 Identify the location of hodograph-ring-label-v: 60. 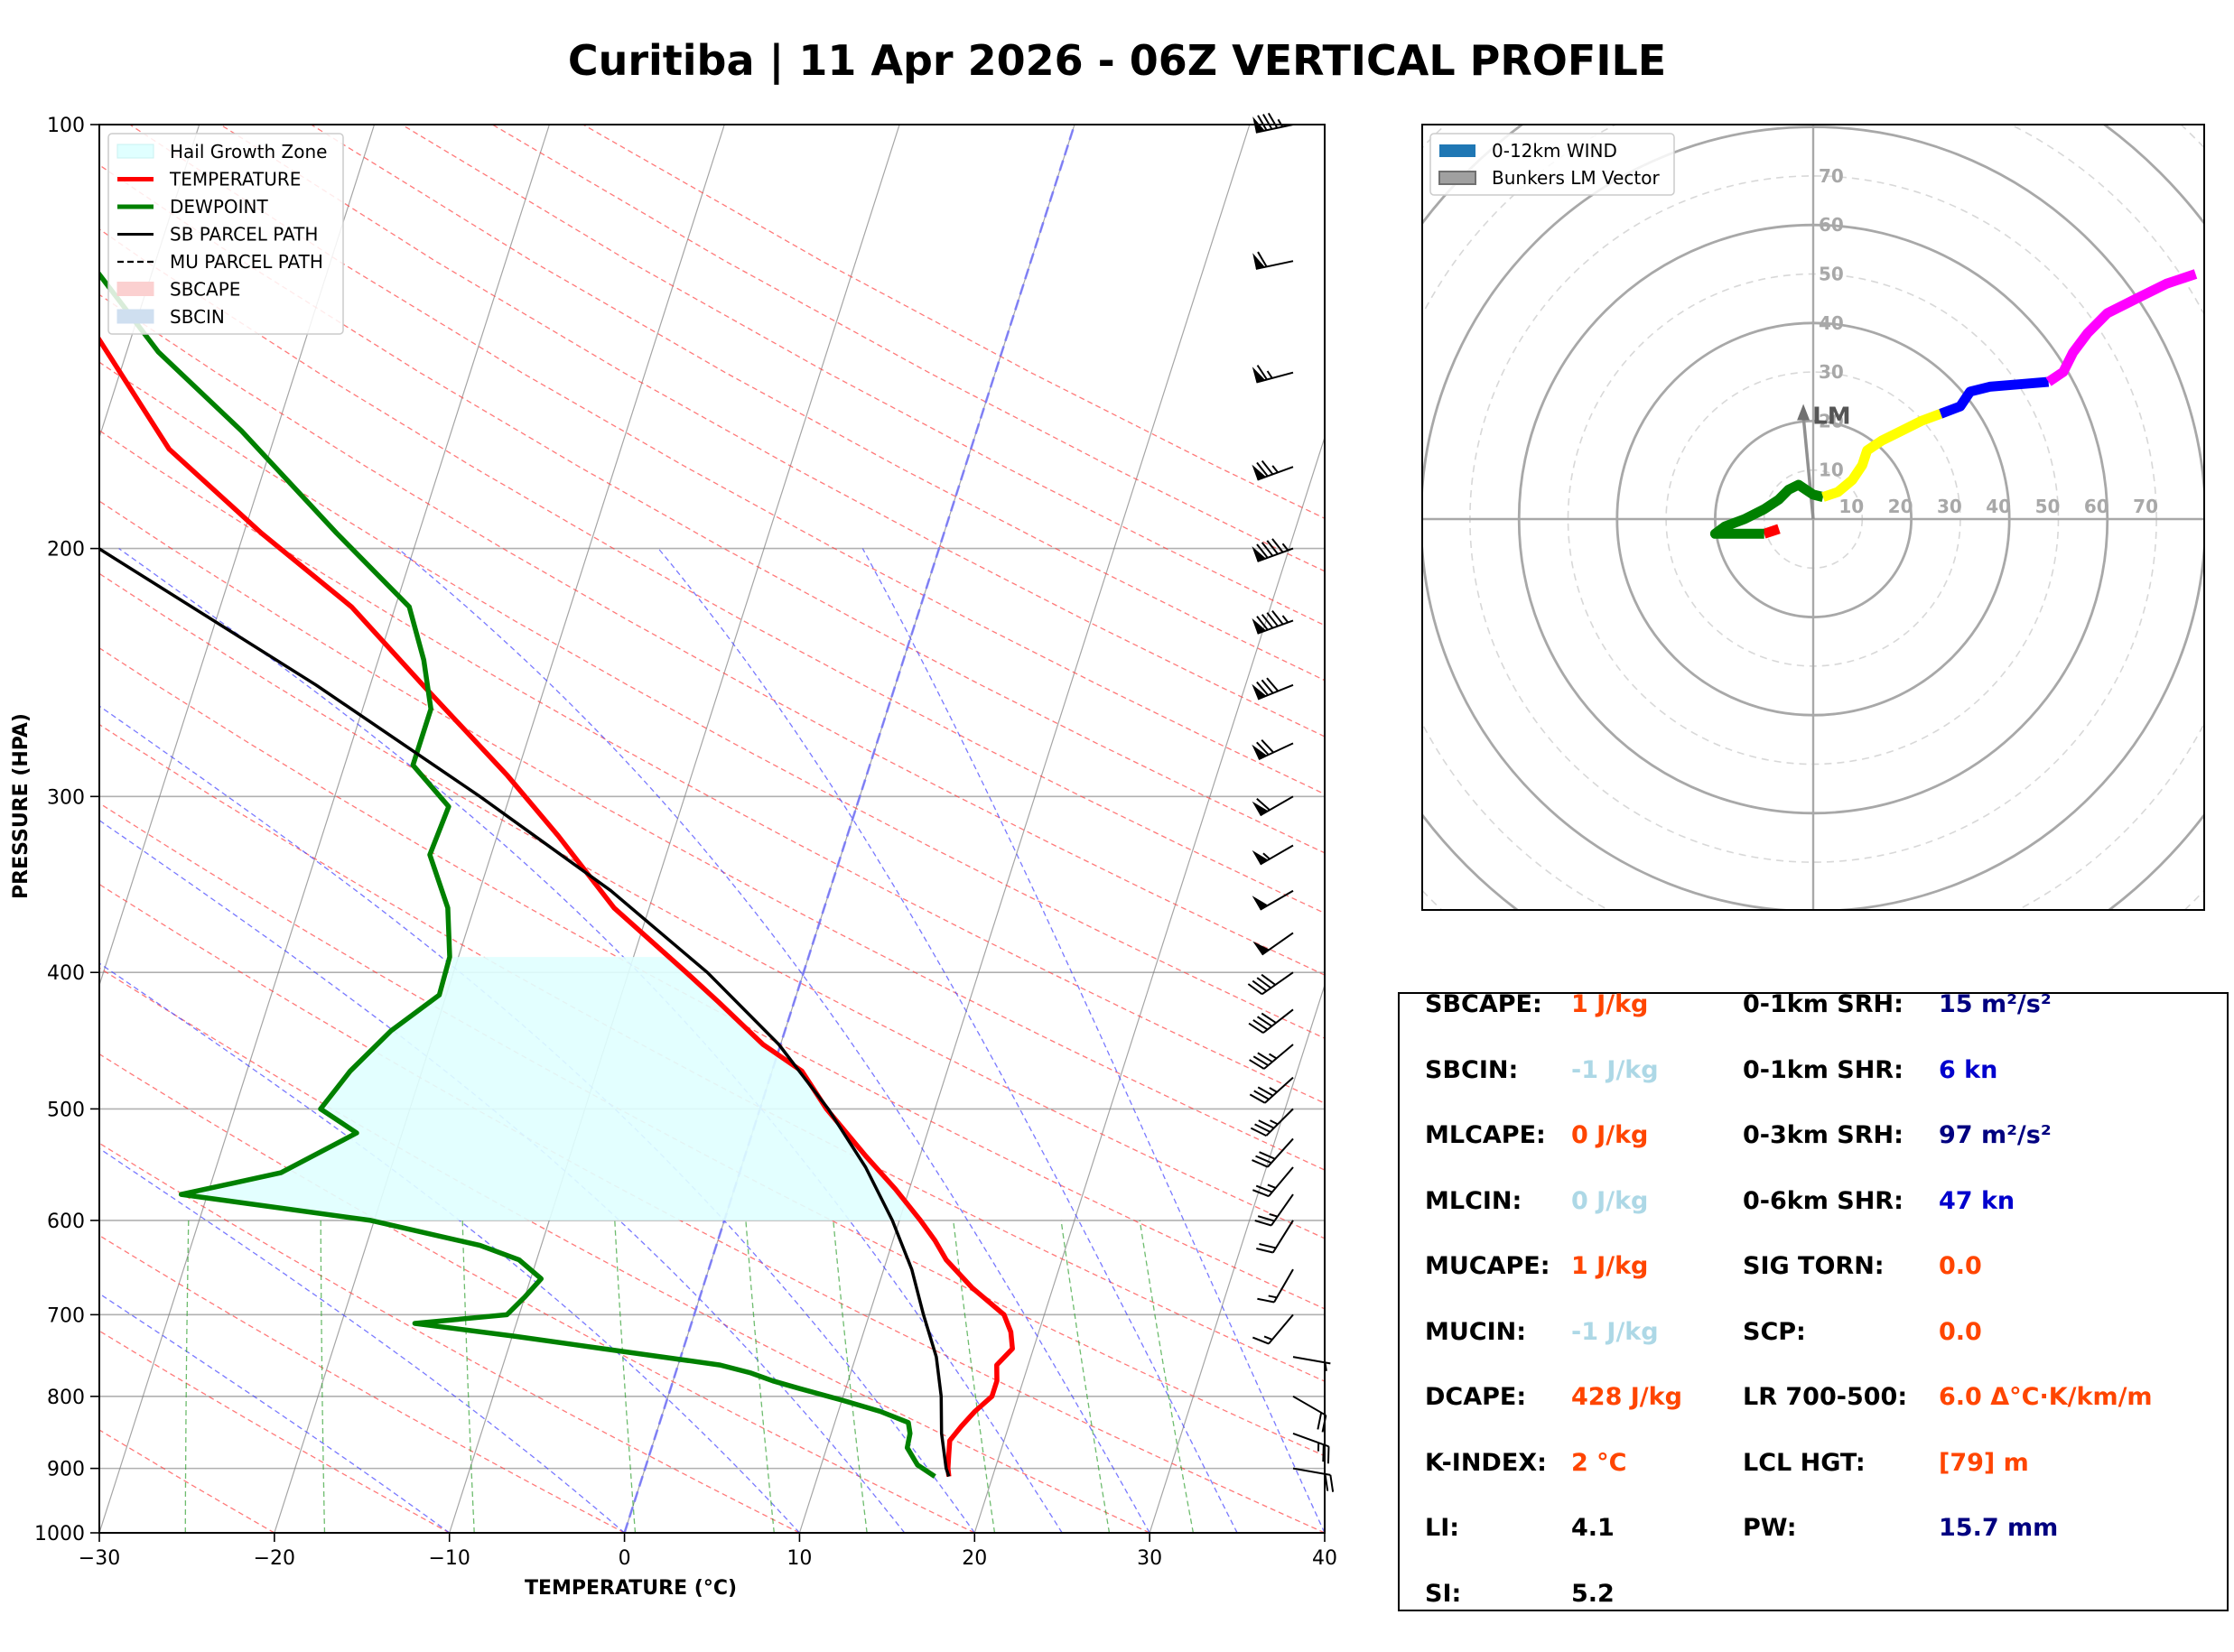
(1831, 225).